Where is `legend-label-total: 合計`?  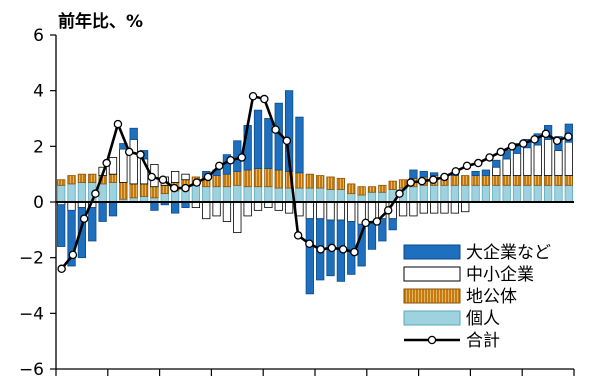
legend-label-total: 合計 is located at coordinates (483, 341).